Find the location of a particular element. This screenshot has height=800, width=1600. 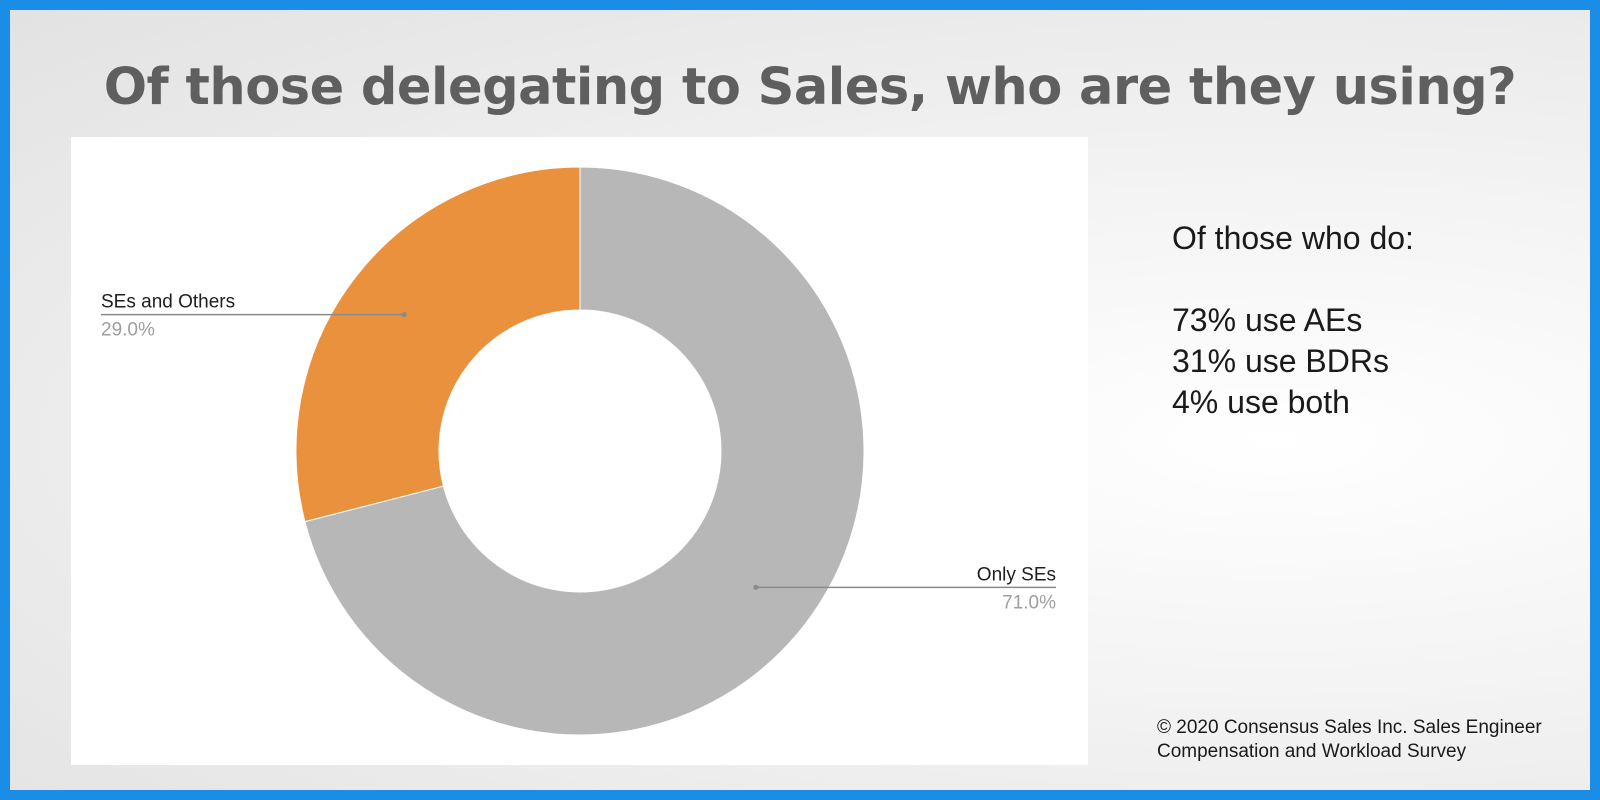

copyright-line-2: Compensation and Workload Survey is located at coordinates (1312, 751).